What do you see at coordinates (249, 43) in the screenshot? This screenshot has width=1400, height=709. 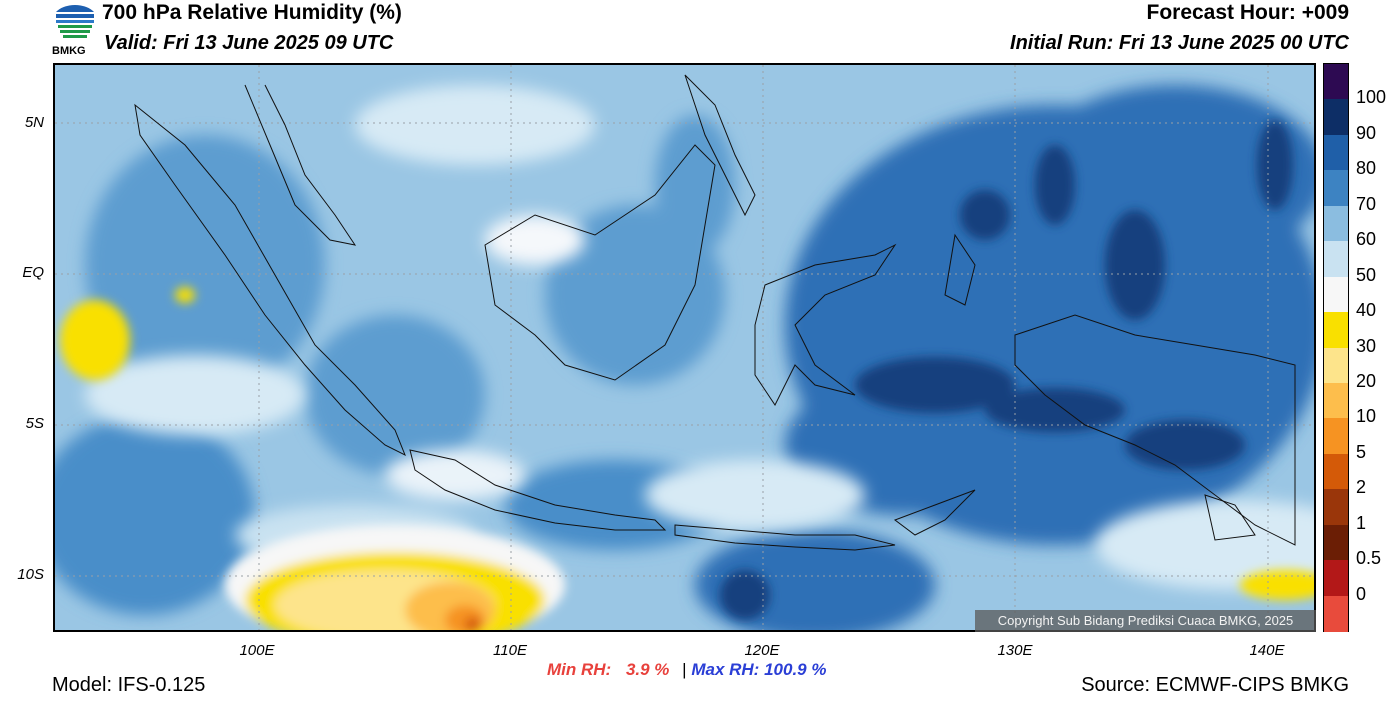 I see `valid-time: Valid: Fri 13 June 2025 09 UTC` at bounding box center [249, 43].